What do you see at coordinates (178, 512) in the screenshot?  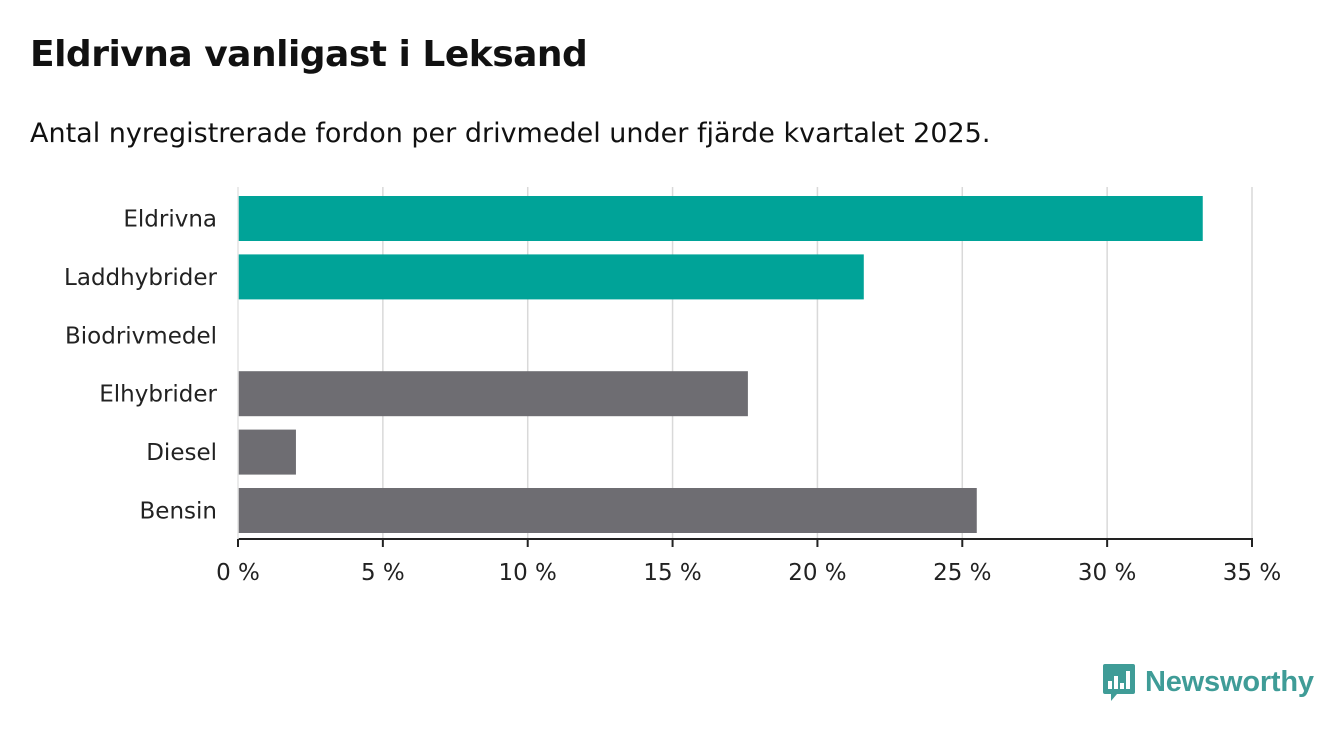 I see `category-label: Bensin` at bounding box center [178, 512].